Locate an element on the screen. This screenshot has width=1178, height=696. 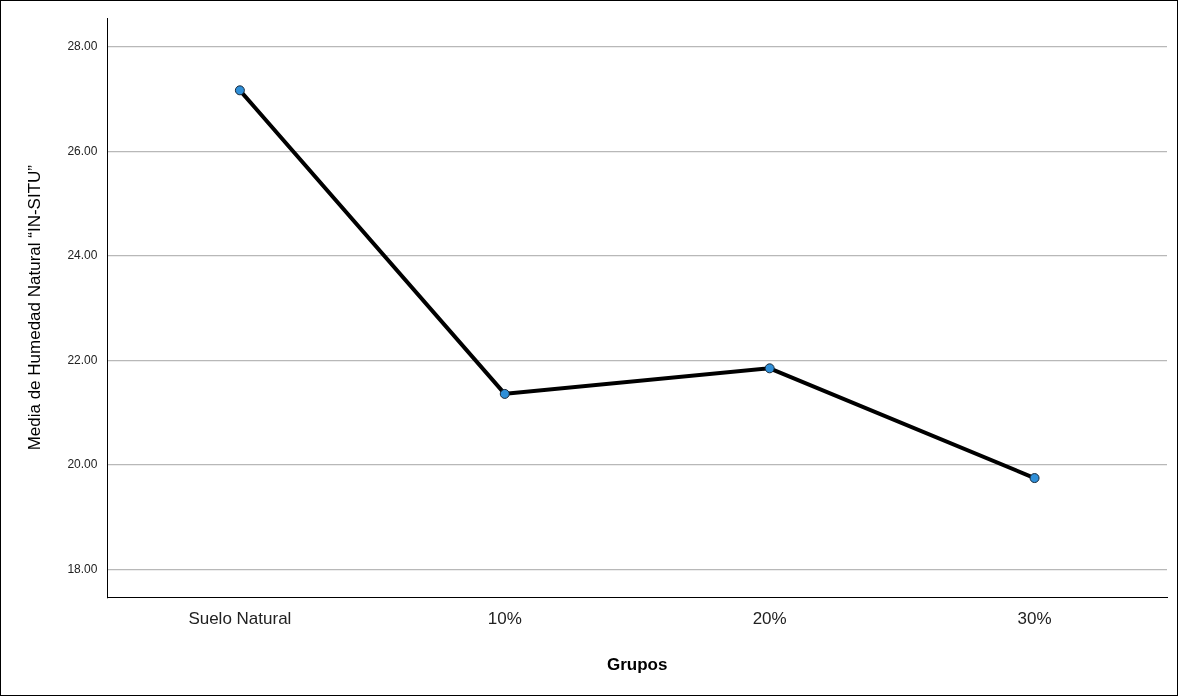
y-tick-label: 26.00 is located at coordinates (82, 150).